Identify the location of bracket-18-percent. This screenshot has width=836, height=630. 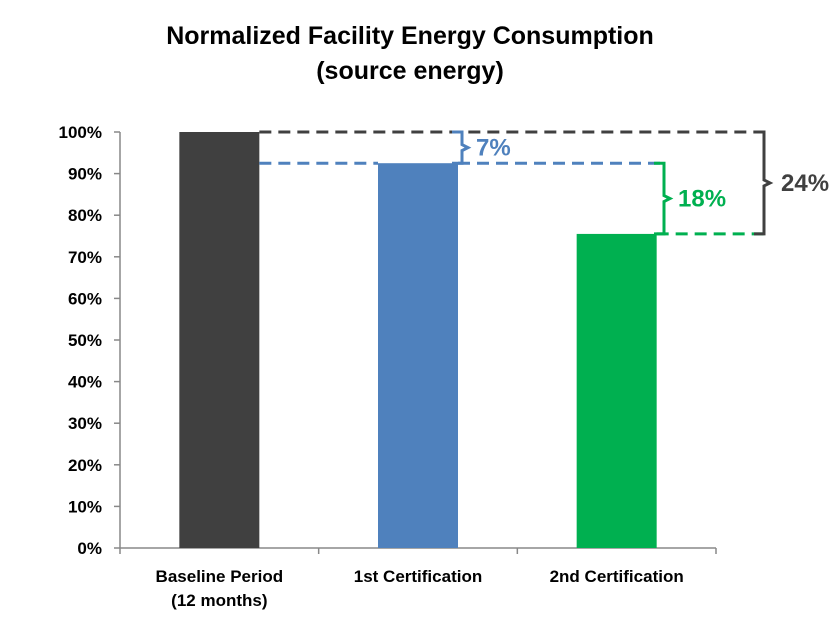
(664, 198).